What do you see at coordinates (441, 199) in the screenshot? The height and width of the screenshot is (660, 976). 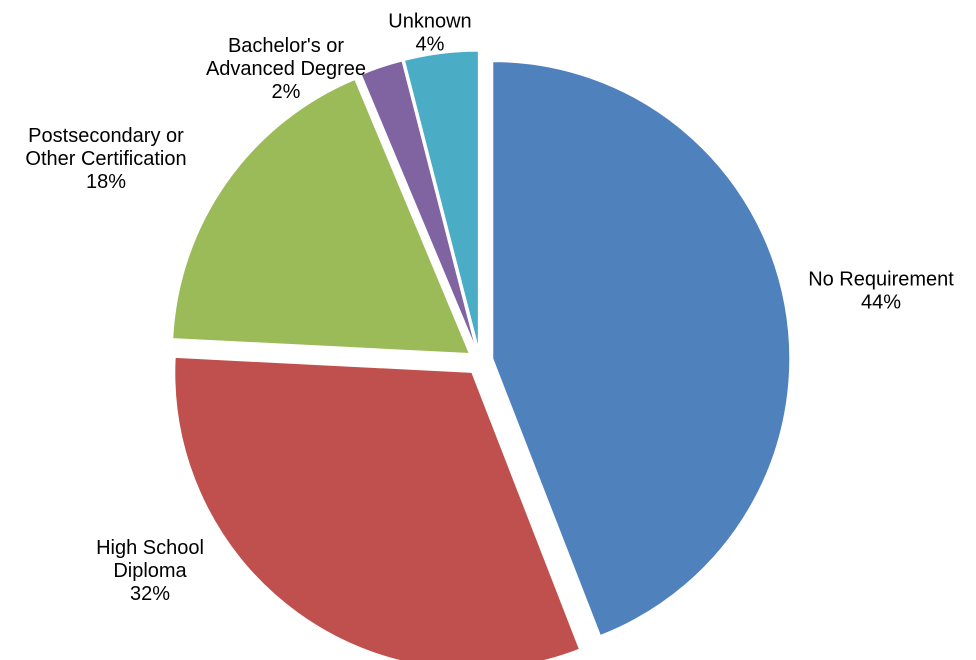 I see `pie-slice-unknown` at bounding box center [441, 199].